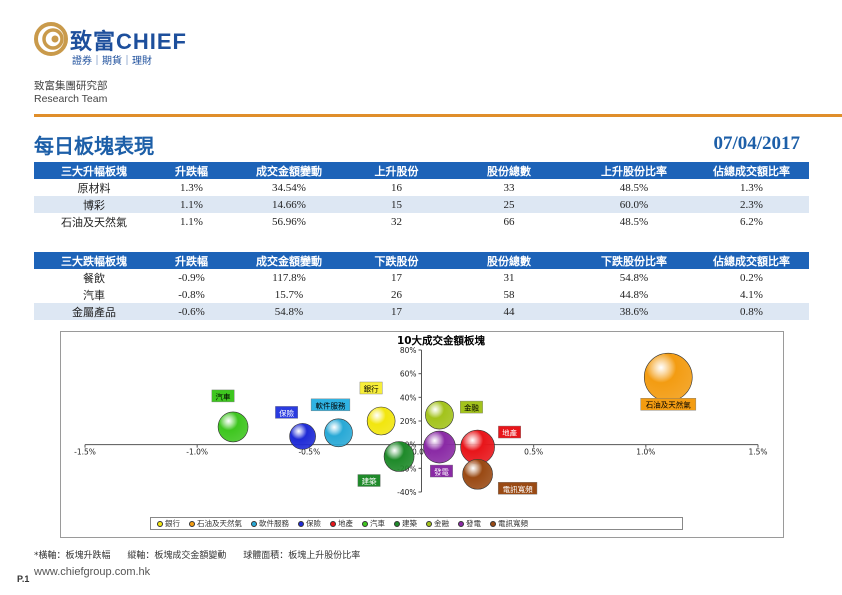 The height and width of the screenshot is (595, 842). What do you see at coordinates (129, 41) in the screenshot?
I see `brand-name: 致富CHIEF` at bounding box center [129, 41].